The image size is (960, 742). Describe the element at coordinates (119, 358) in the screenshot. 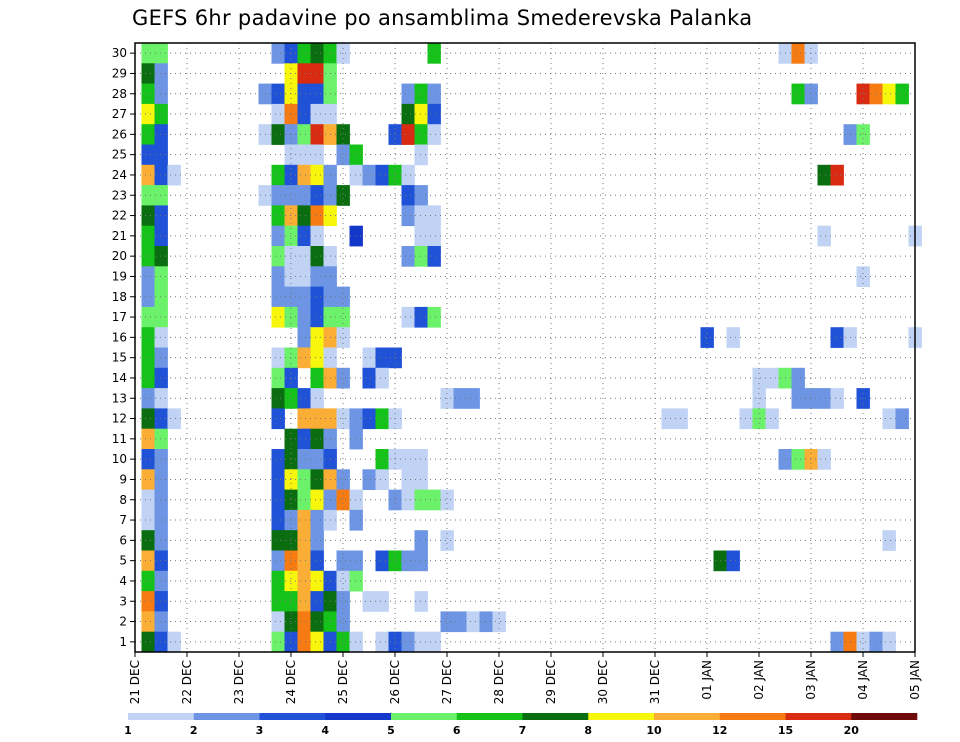

I see `y-tick-label: 15` at that location.